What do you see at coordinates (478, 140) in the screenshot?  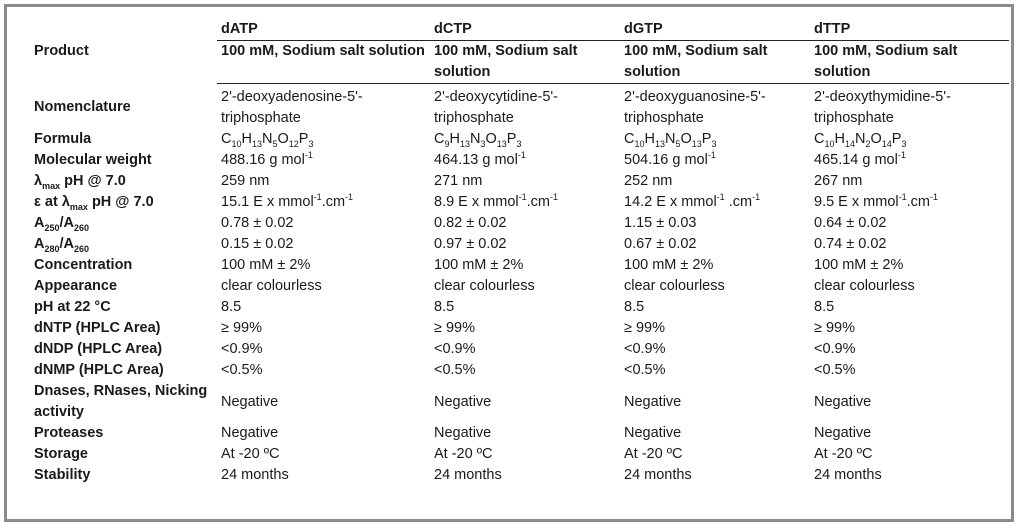 I see `formula-cell: C9H13N3O13P3` at bounding box center [478, 140].